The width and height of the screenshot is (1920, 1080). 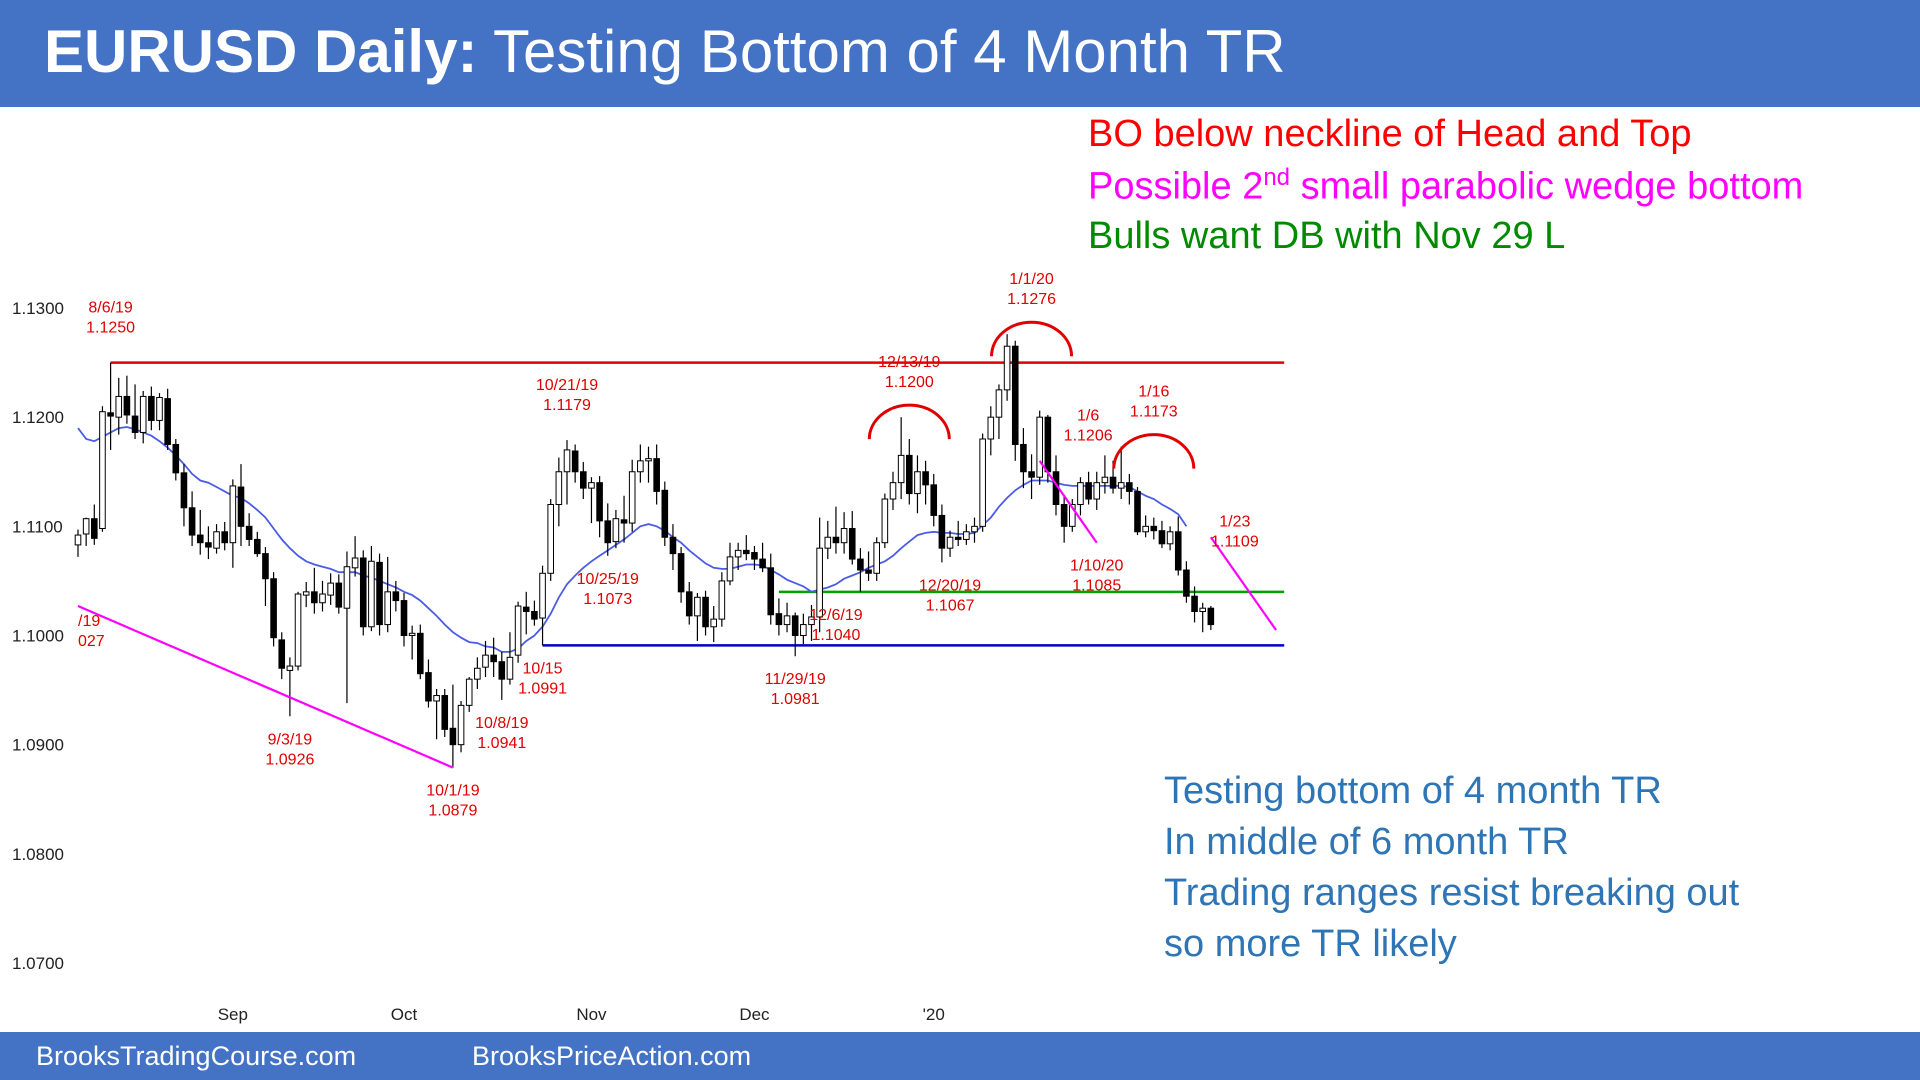 What do you see at coordinates (89, 621) in the screenshot?
I see `swing-label: /19` at bounding box center [89, 621].